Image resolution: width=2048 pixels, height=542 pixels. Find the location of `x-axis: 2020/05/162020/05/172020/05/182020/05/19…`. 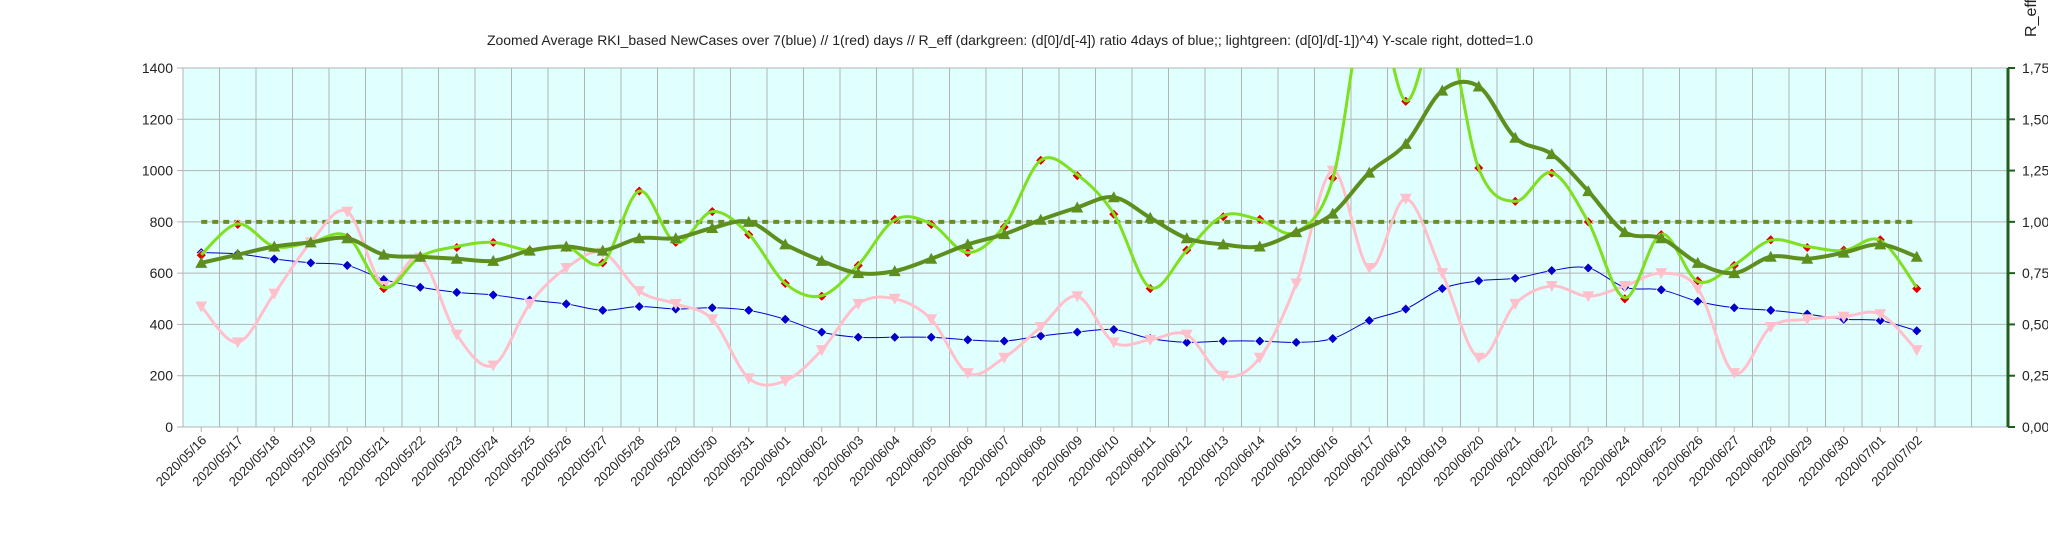

x-axis: 2020/05/162020/05/172020/05/182020/05/19… is located at coordinates (1039, 458).